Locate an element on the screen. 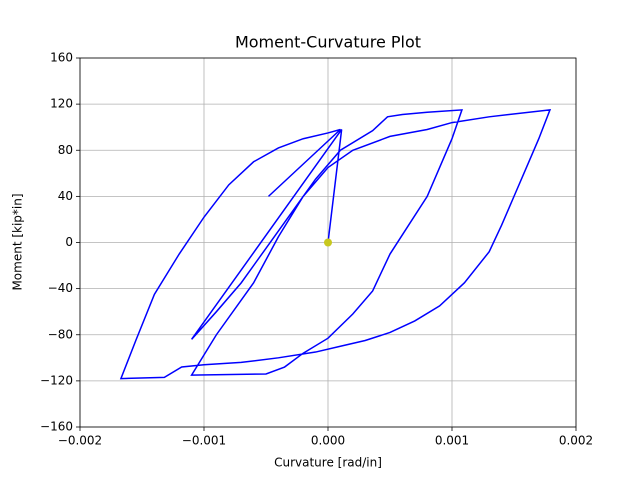 The width and height of the screenshot is (640, 484). y-tick-label: −160 is located at coordinates (56, 427).